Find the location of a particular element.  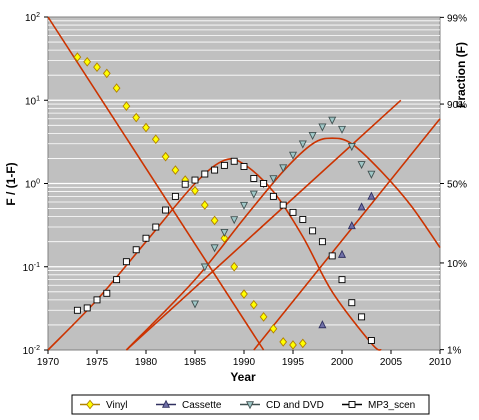

legend-label-cd-and-dvd: CD and DVD is located at coordinates (295, 405).